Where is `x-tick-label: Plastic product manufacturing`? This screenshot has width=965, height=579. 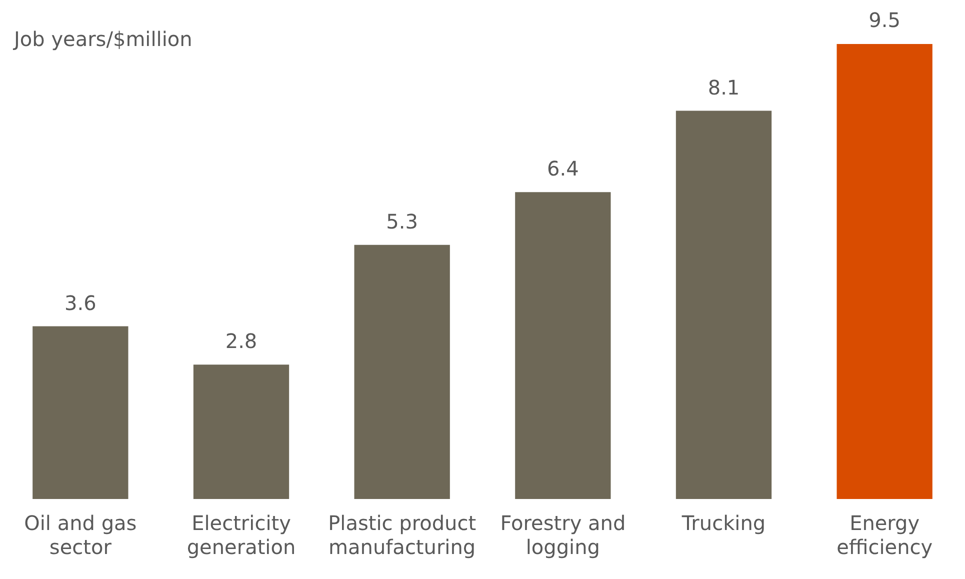 x-tick-label: Plastic product manufacturing is located at coordinates (402, 535).